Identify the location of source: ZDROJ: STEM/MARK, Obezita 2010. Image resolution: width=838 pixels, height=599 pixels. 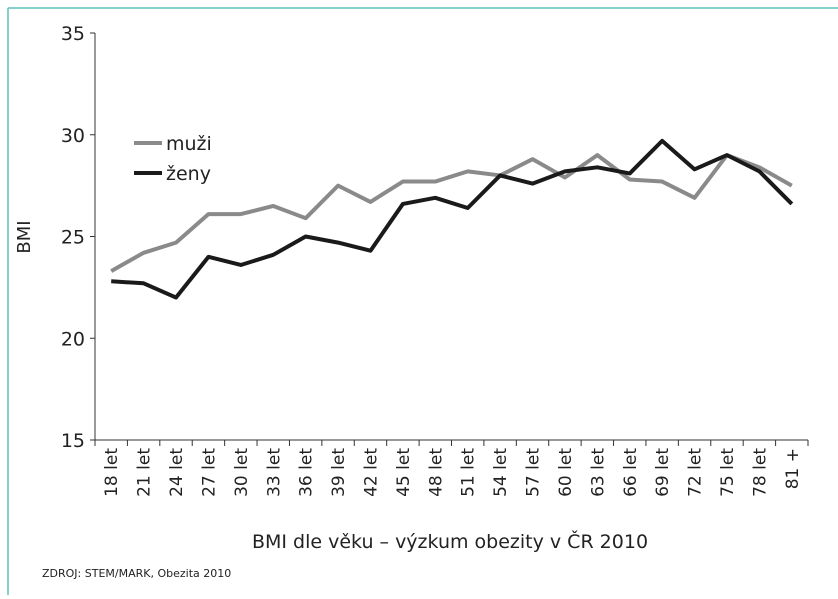
(136, 573).